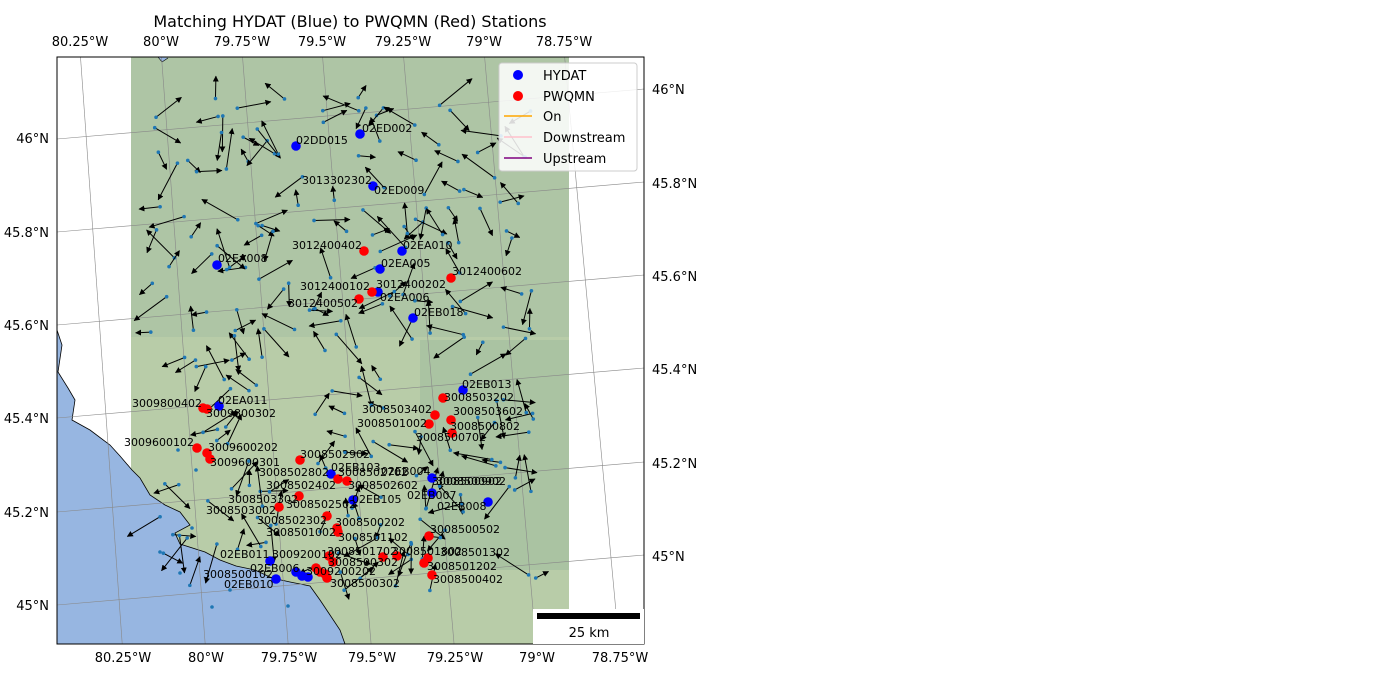  I want to click on station-label: 02EA008, so click(242, 258).